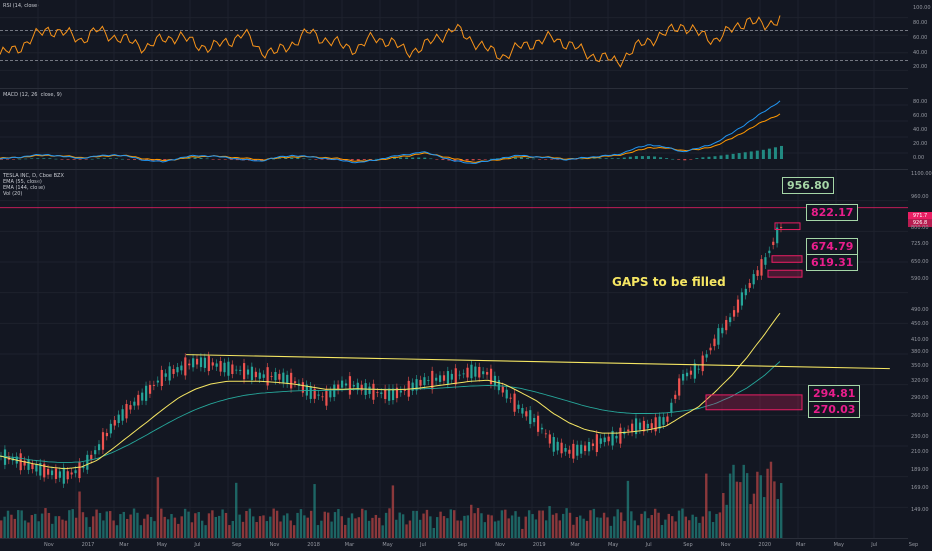  What do you see at coordinates (390, 132) in the screenshot?
I see `macd-line` at bounding box center [390, 132].